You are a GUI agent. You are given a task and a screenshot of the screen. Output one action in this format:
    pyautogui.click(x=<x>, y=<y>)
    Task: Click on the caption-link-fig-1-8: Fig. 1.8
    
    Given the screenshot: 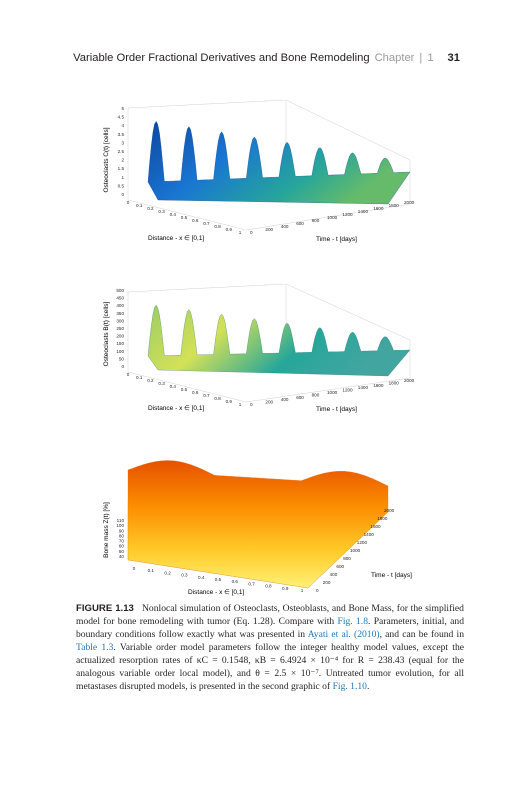 What is the action you would take?
    pyautogui.click(x=352, y=621)
    